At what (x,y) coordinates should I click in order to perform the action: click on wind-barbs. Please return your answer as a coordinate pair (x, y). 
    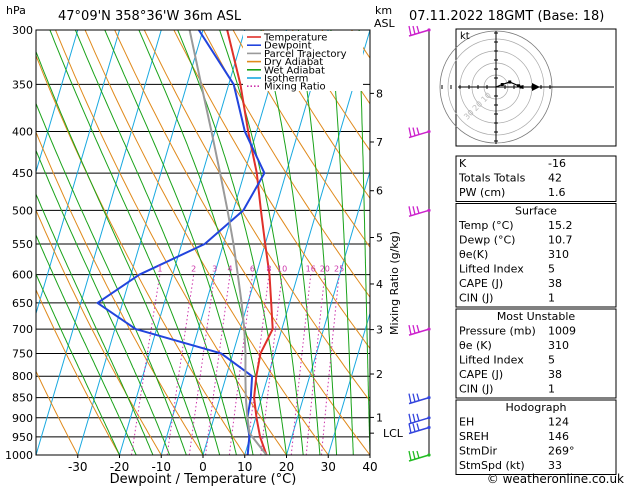
    Looking at the image, I should click on (420, 243).